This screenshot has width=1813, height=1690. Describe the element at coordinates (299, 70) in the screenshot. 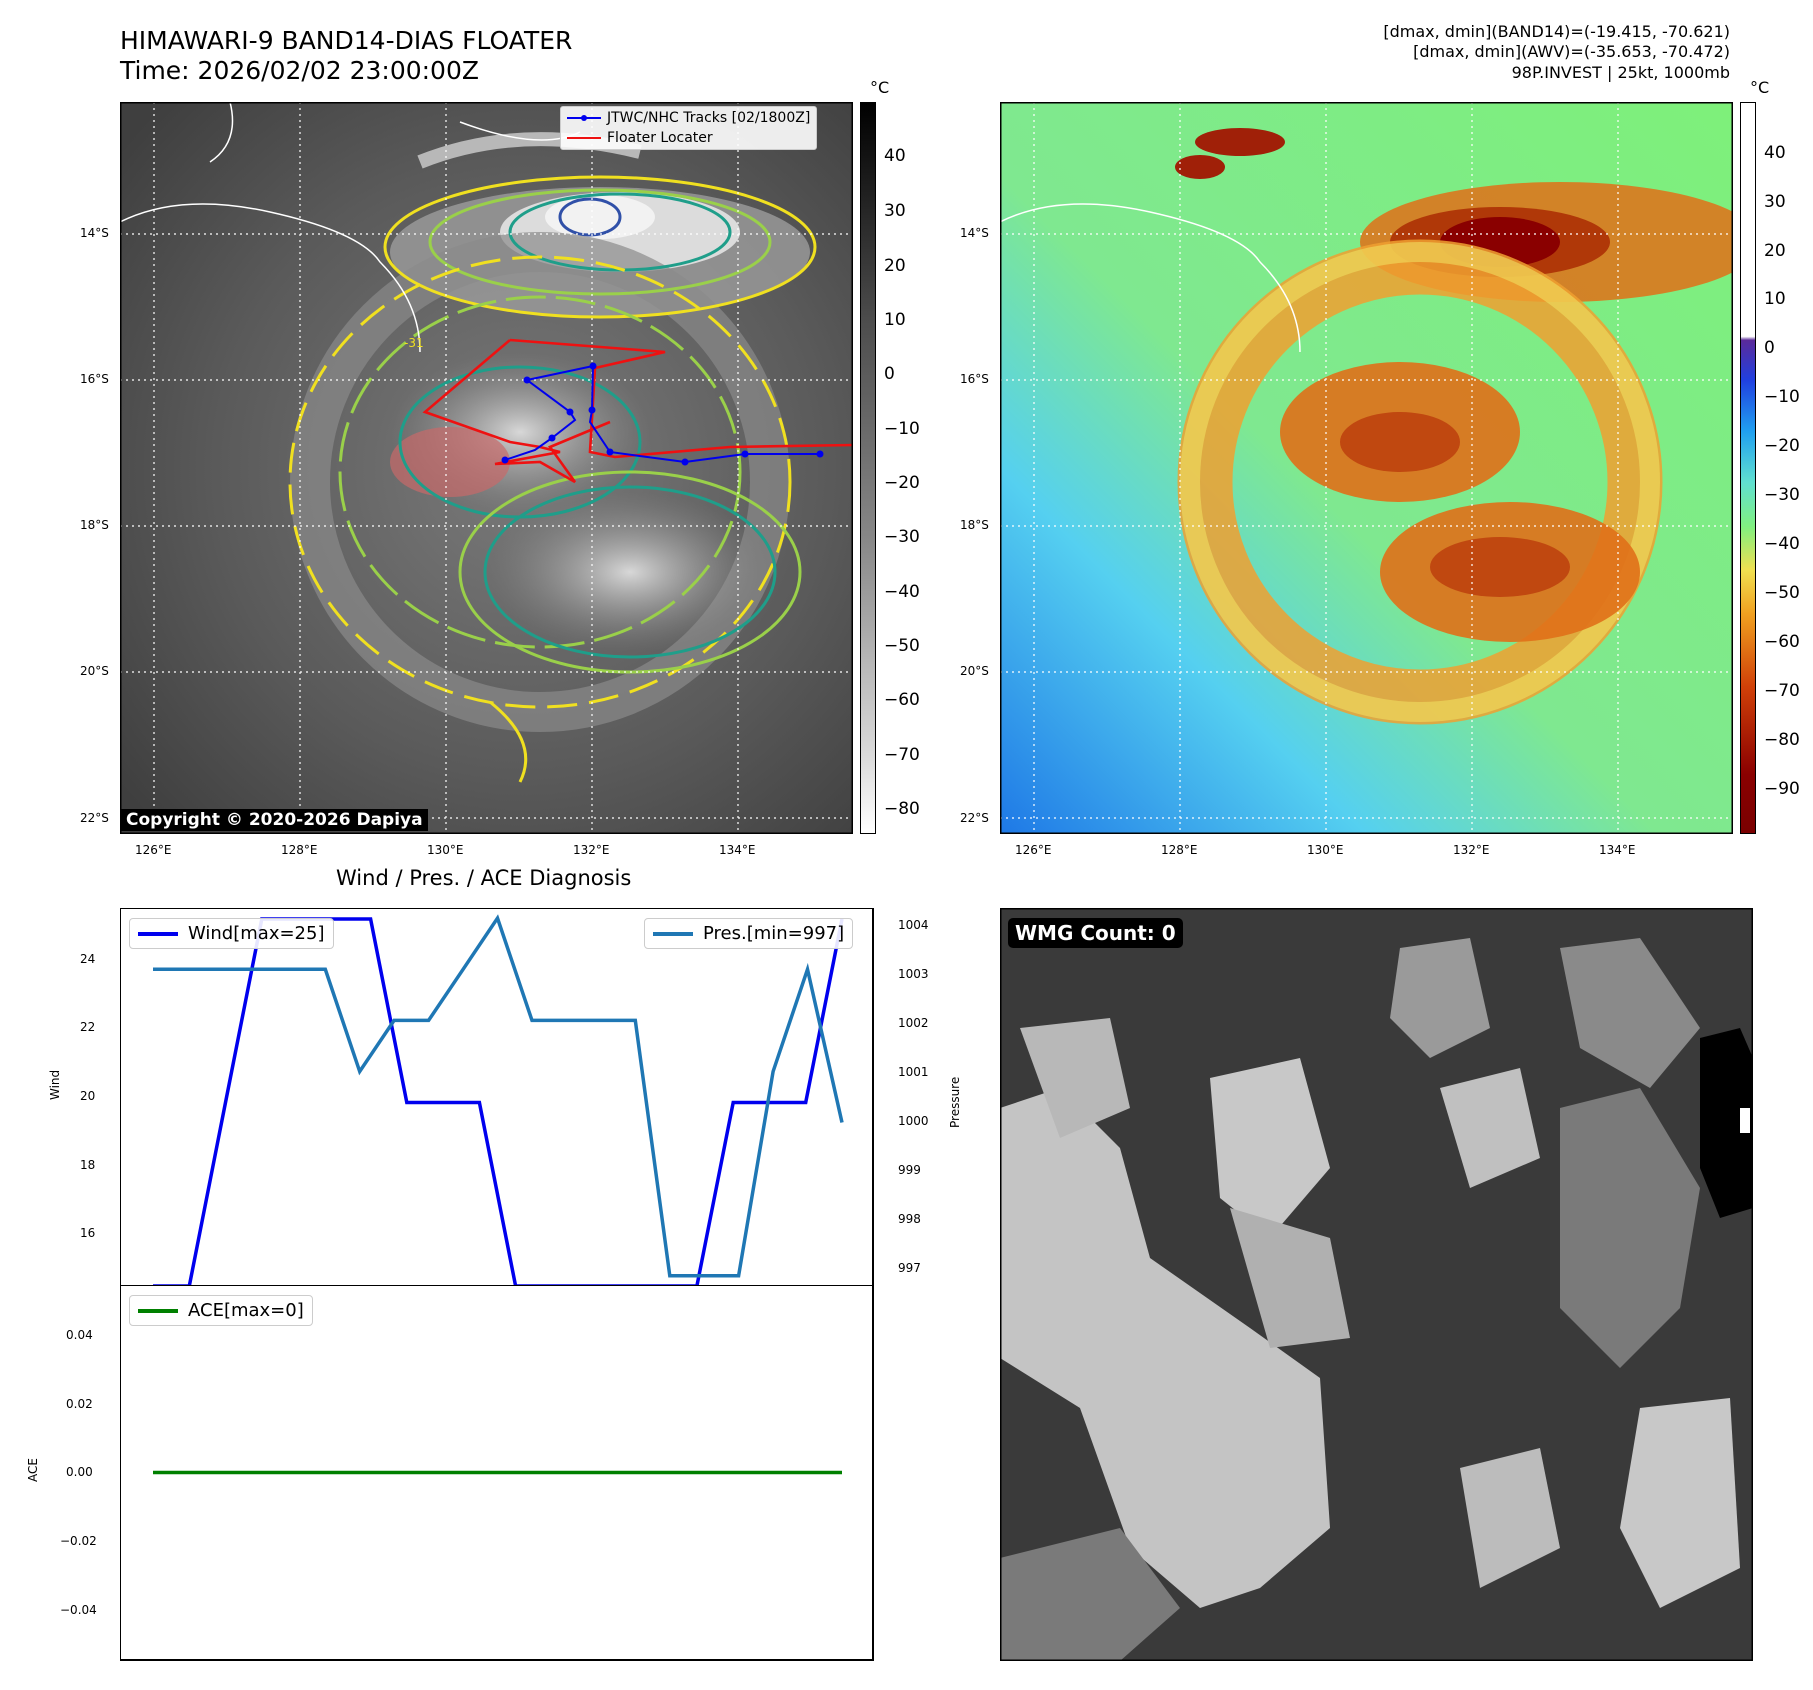

I see `figure-time: Time: 2026/02/02 23:00:00Z` at that location.